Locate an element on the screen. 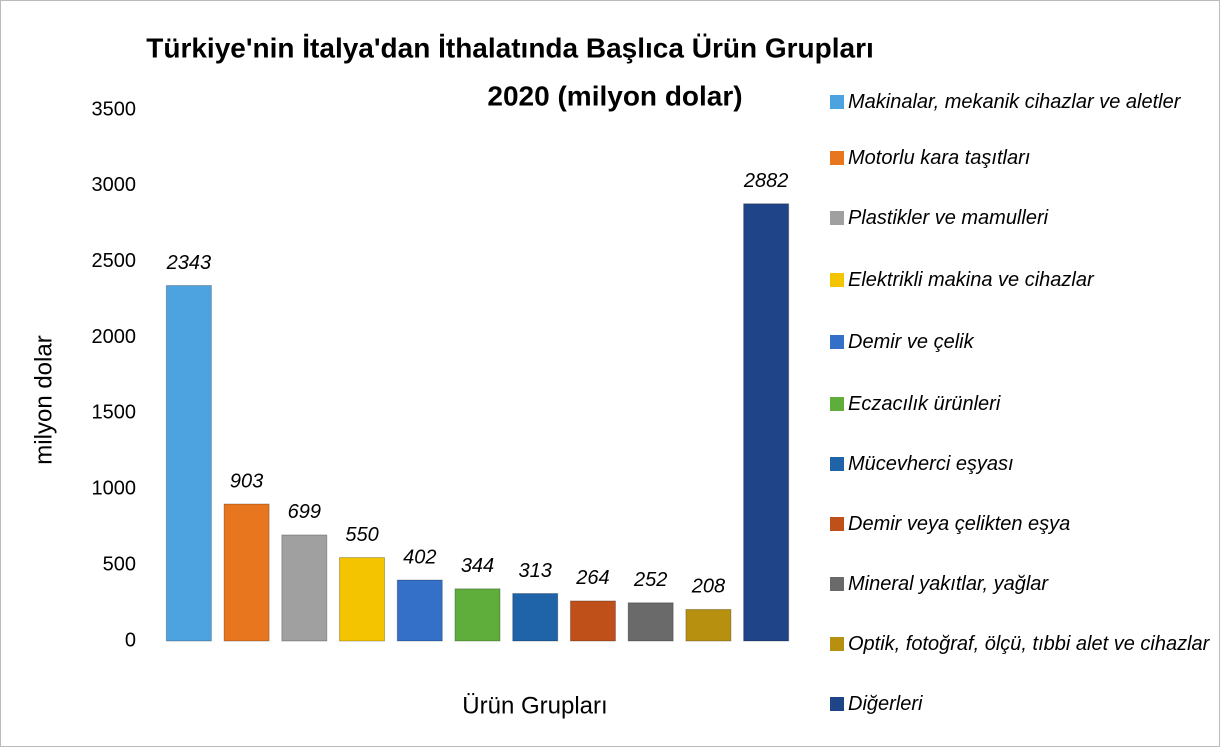  y-tick-label: 1500 is located at coordinates (114, 413).